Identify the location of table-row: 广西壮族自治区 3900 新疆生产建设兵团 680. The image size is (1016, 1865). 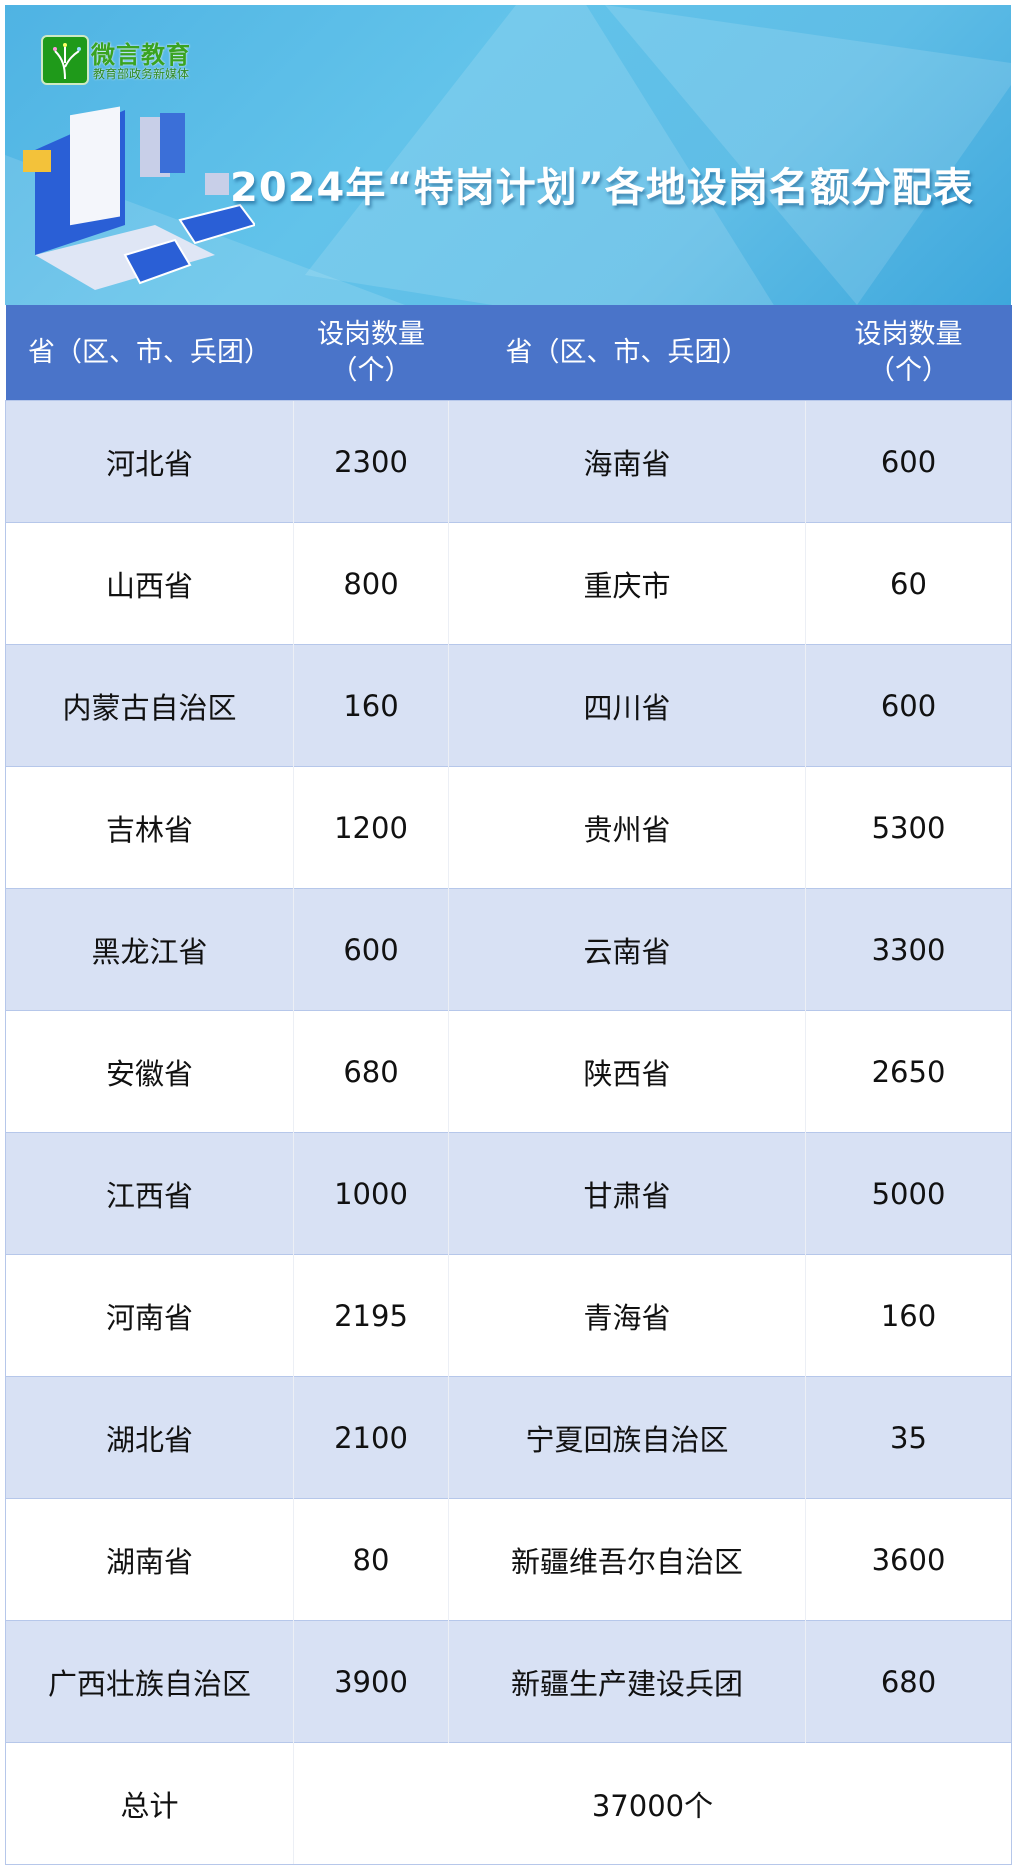
(508, 1681).